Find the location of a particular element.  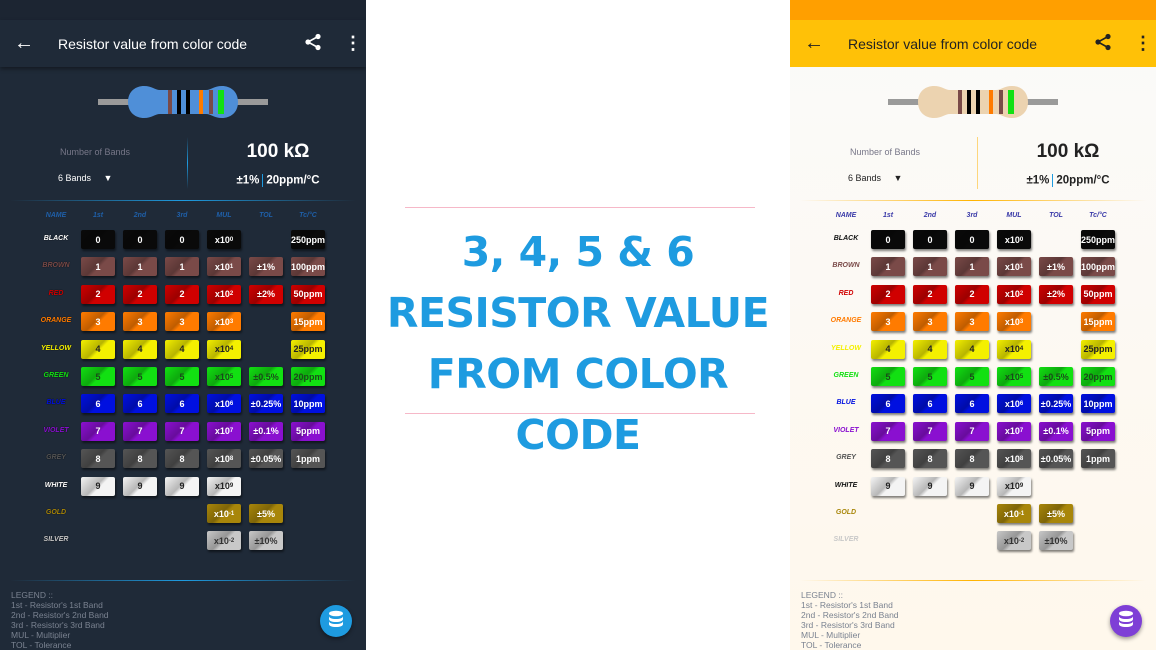

band1-cell: 6 is located at coordinates (888, 404).